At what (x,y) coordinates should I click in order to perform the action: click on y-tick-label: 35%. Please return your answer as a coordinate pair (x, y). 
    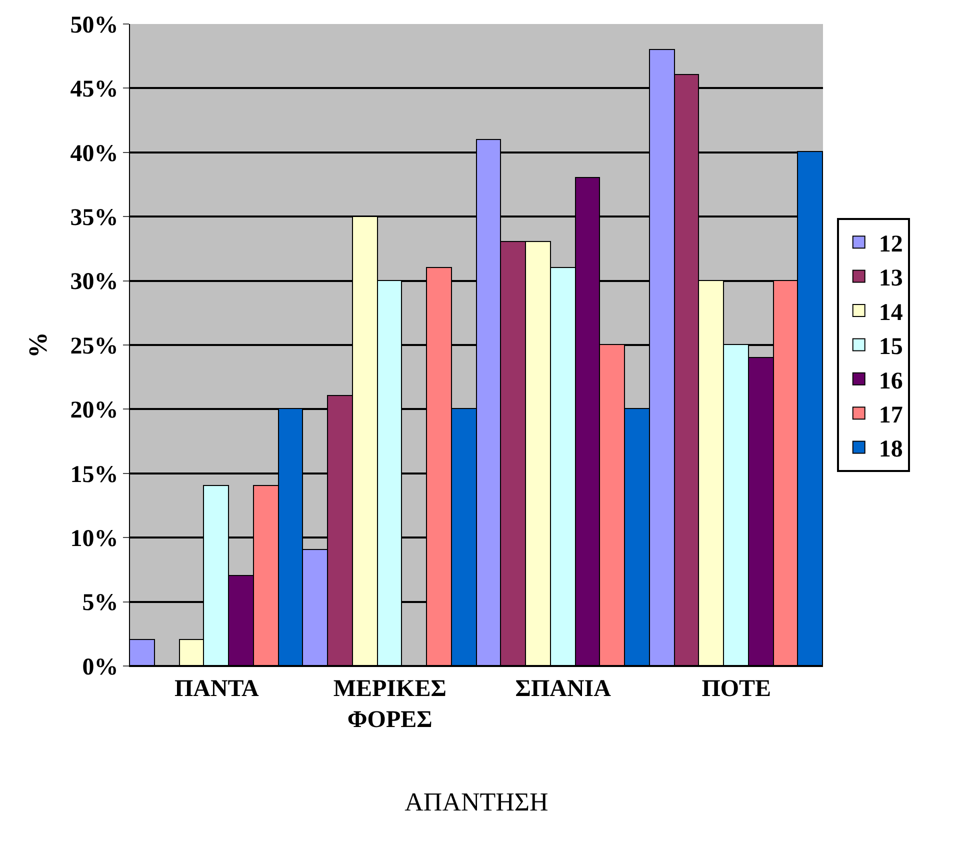
    Looking at the image, I should click on (94, 218).